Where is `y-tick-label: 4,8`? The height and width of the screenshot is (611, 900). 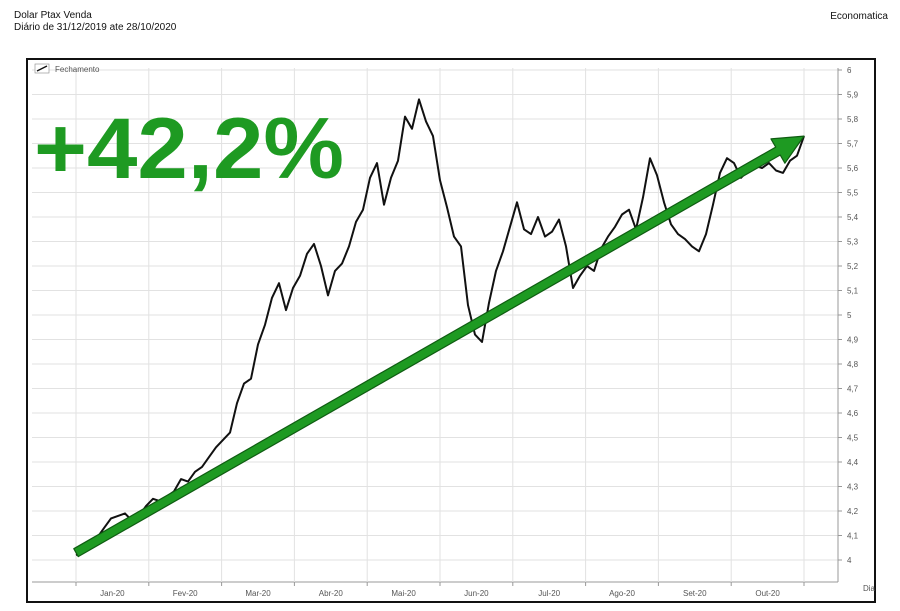 y-tick-label: 4,8 is located at coordinates (853, 364).